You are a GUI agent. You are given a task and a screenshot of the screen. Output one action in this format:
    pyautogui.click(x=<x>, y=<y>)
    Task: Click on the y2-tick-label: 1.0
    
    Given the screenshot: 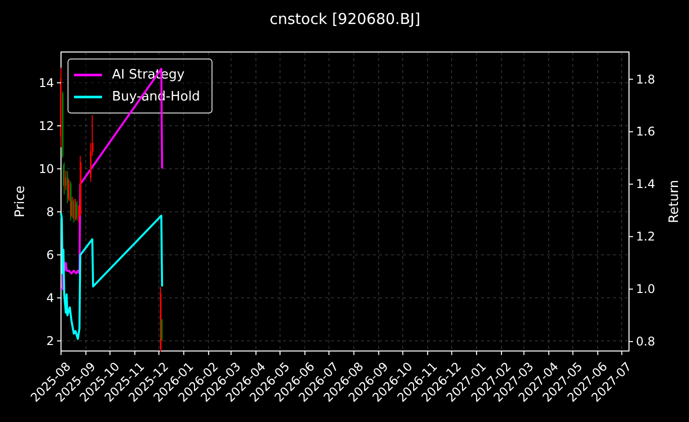 What is the action you would take?
    pyautogui.click(x=646, y=289)
    